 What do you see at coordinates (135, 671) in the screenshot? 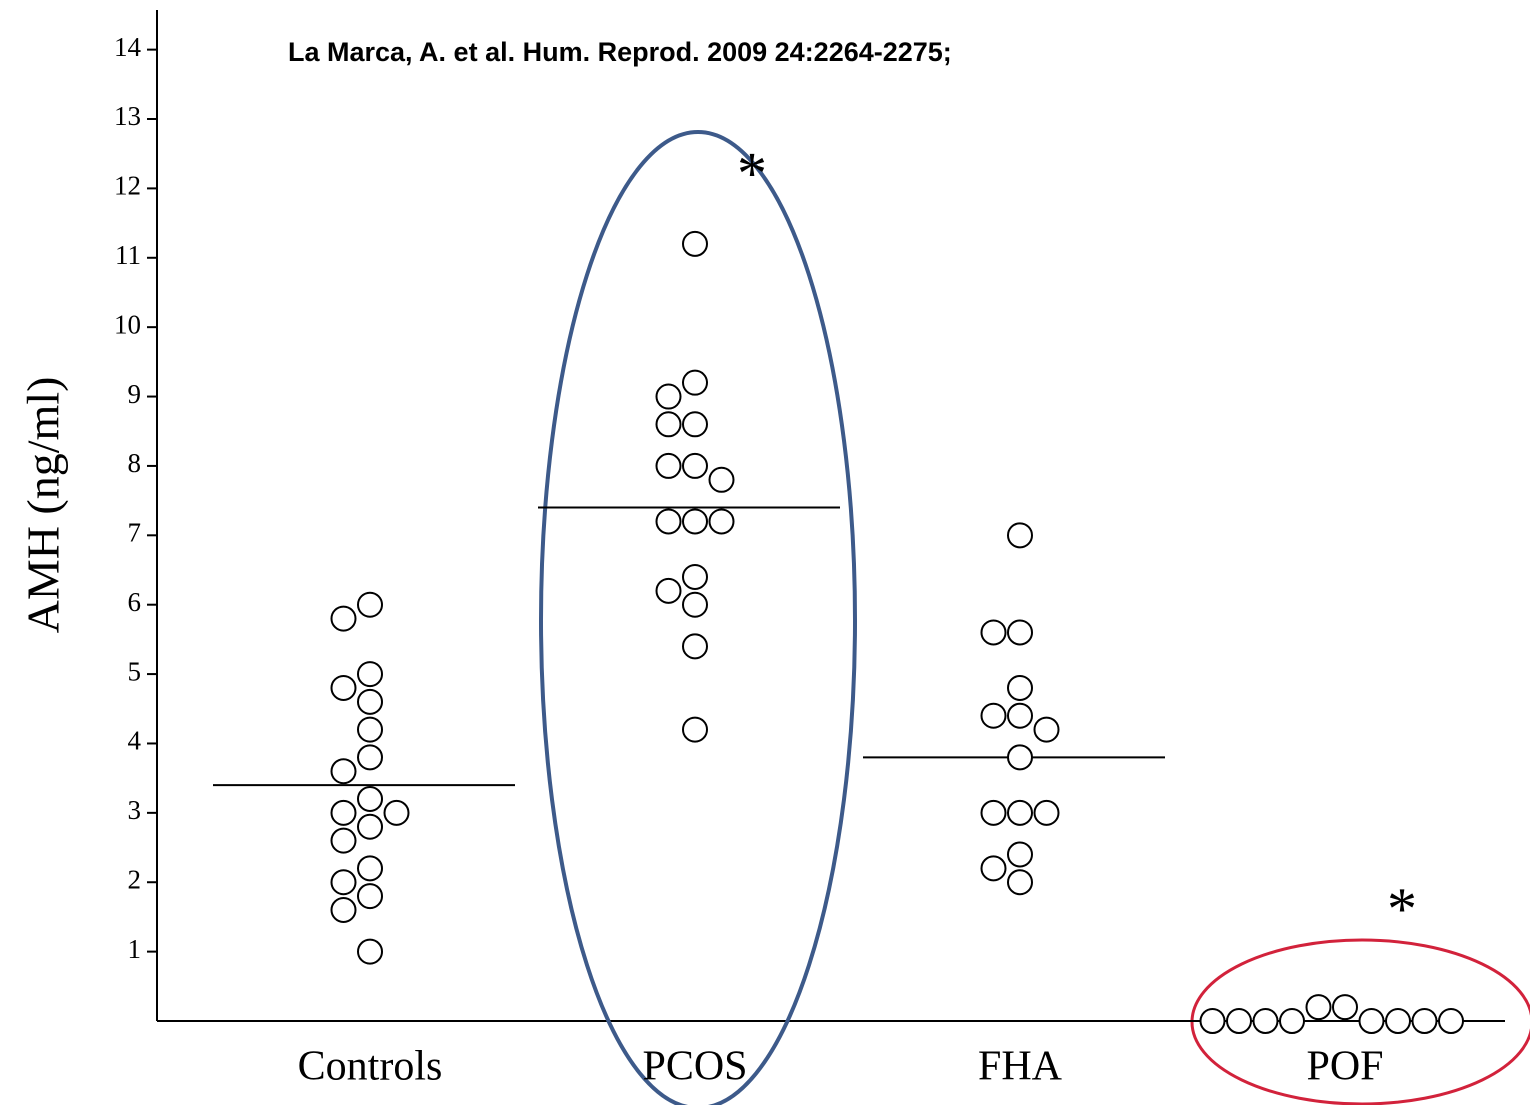
I see `y-tick-label: 5` at bounding box center [135, 671].